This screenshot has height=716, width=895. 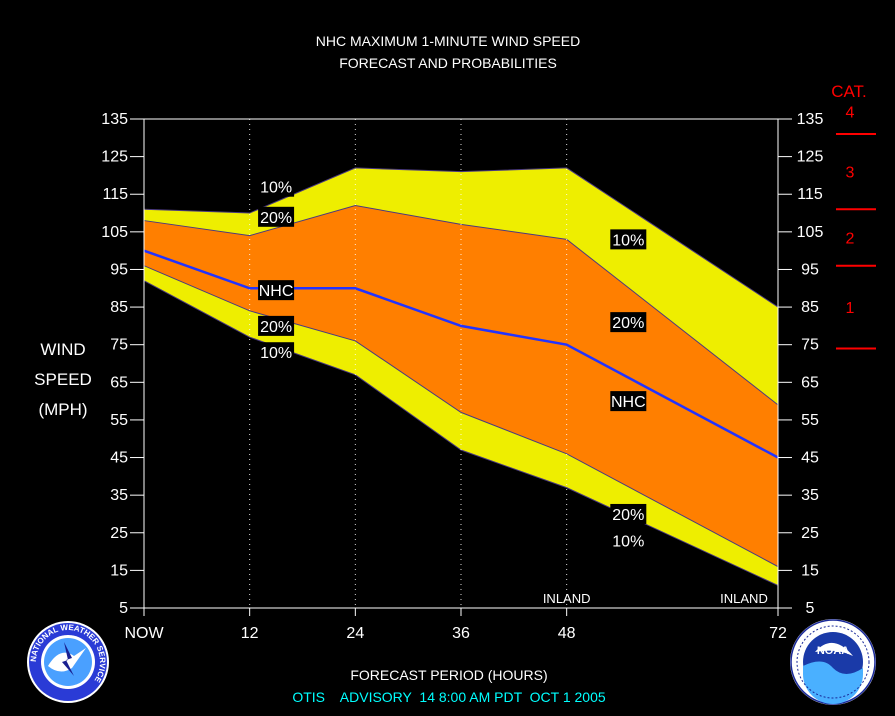 What do you see at coordinates (250, 633) in the screenshot?
I see `x-tick-label: 12` at bounding box center [250, 633].